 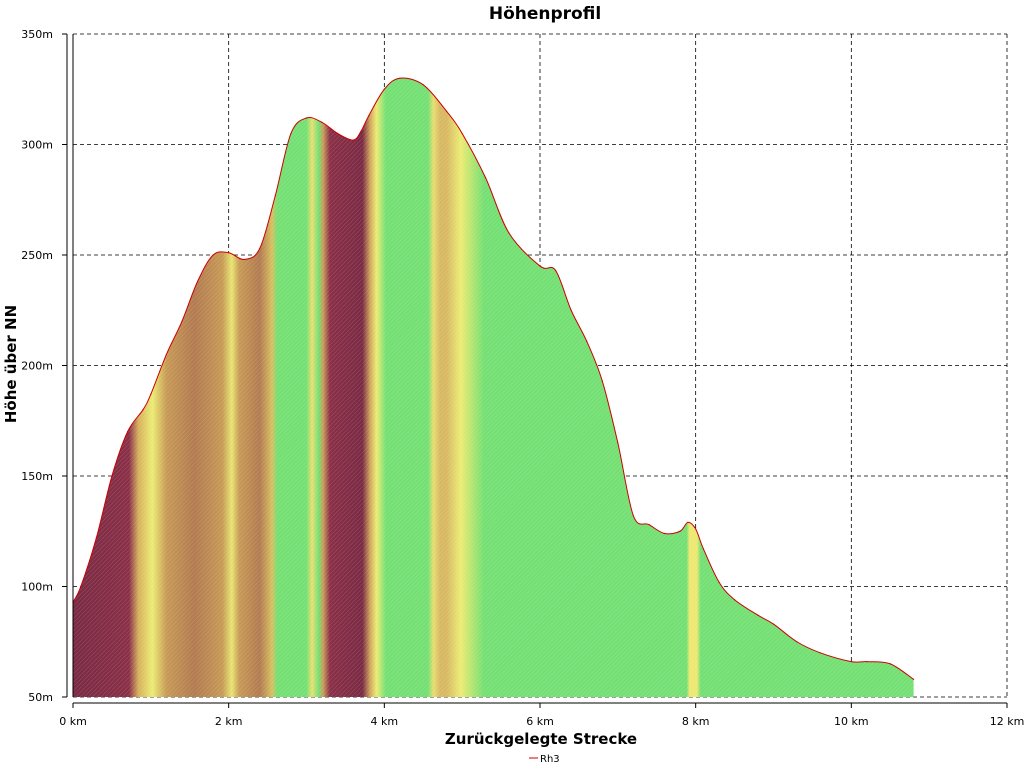 What do you see at coordinates (37, 366) in the screenshot?
I see `y-tick-label: 200m` at bounding box center [37, 366].